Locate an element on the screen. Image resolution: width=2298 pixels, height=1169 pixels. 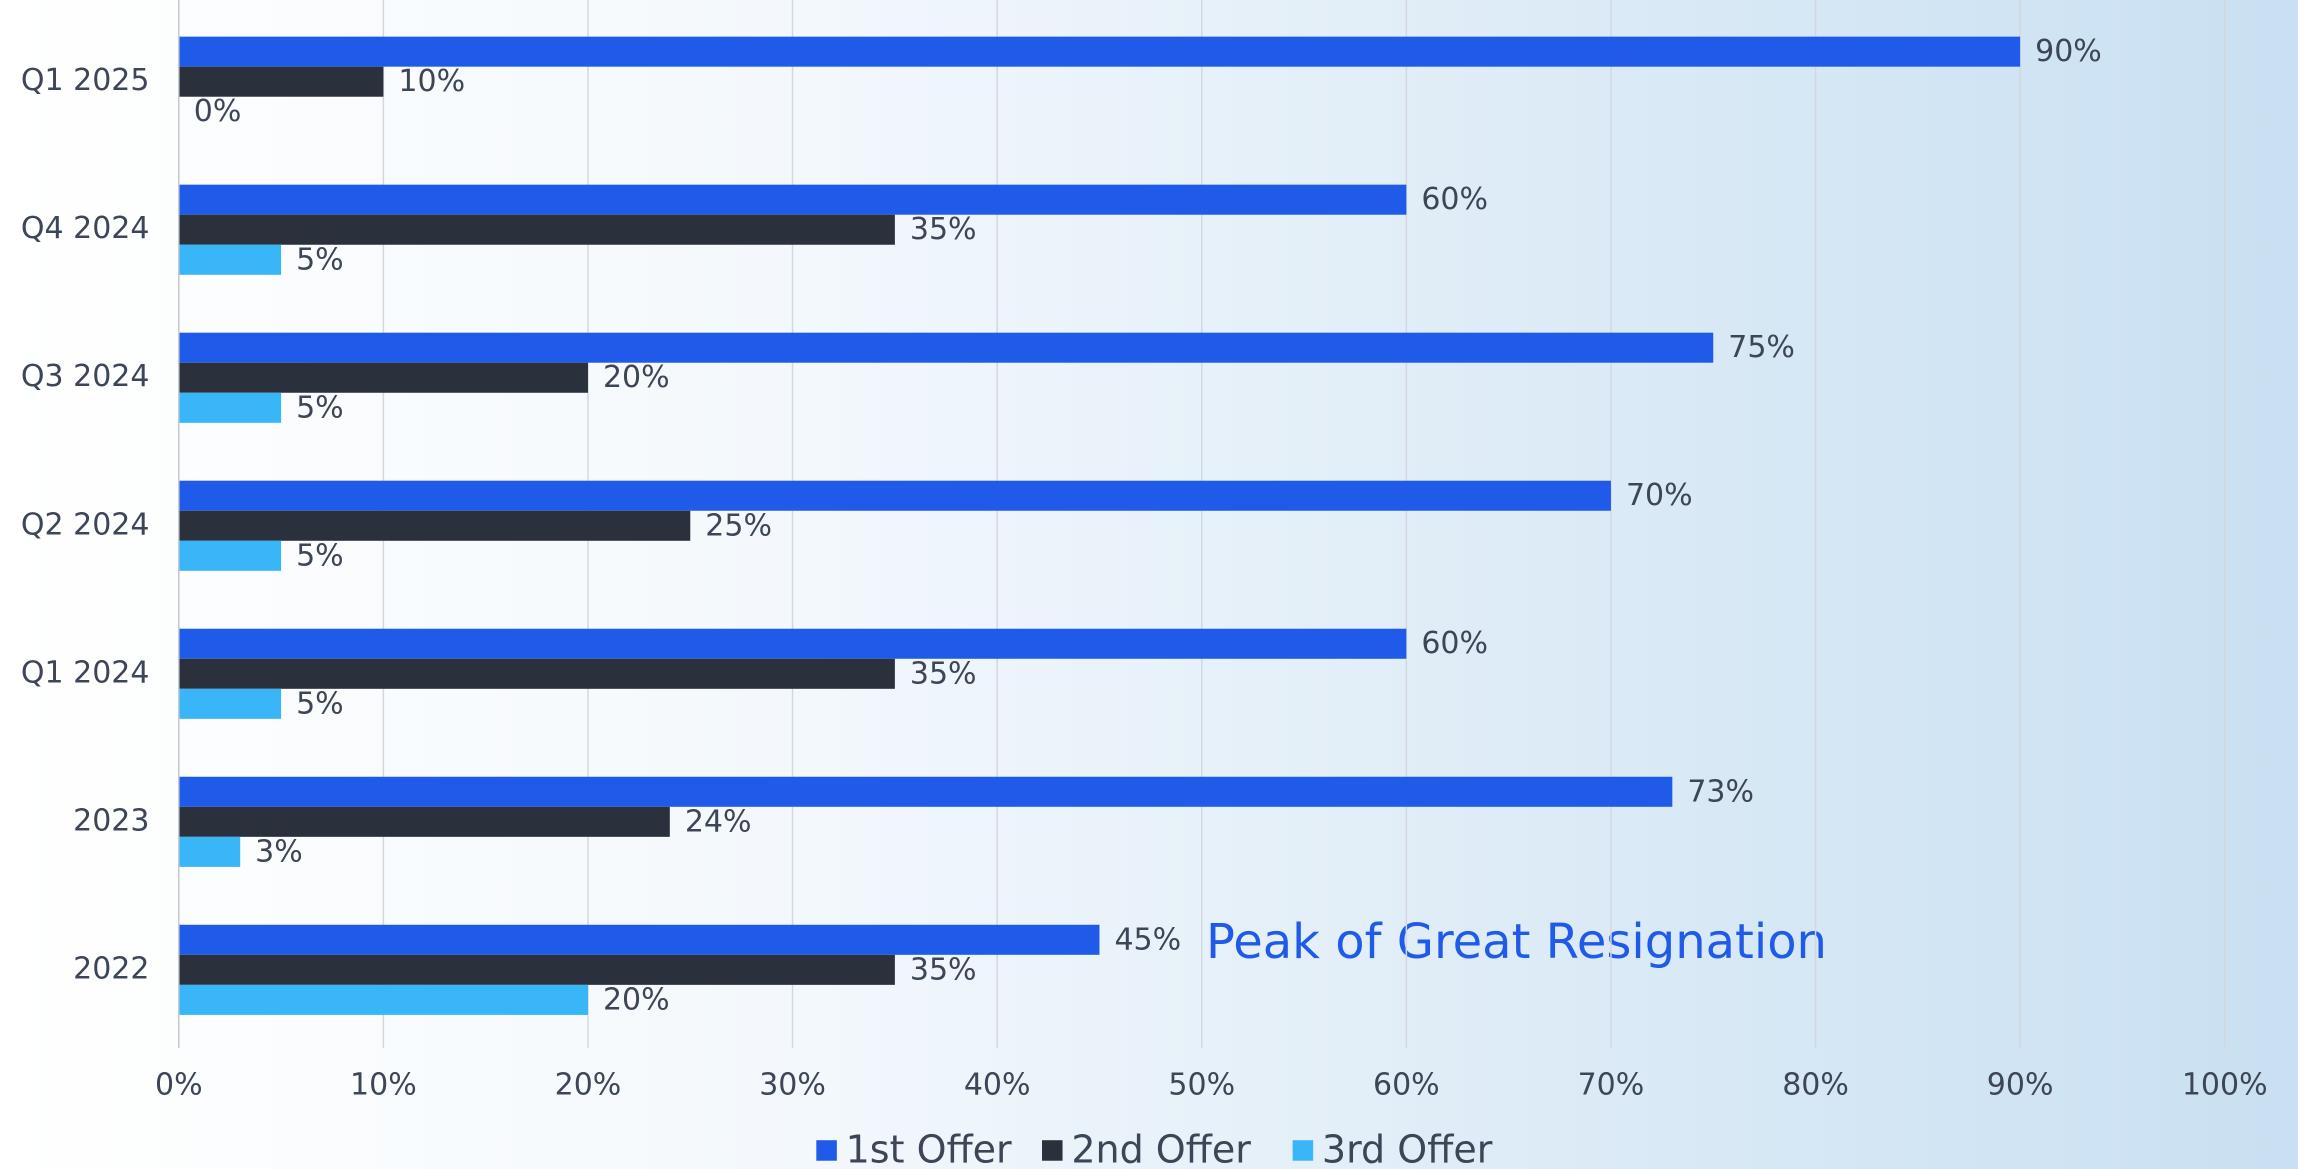
value-label: 24% is located at coordinates (718, 821).